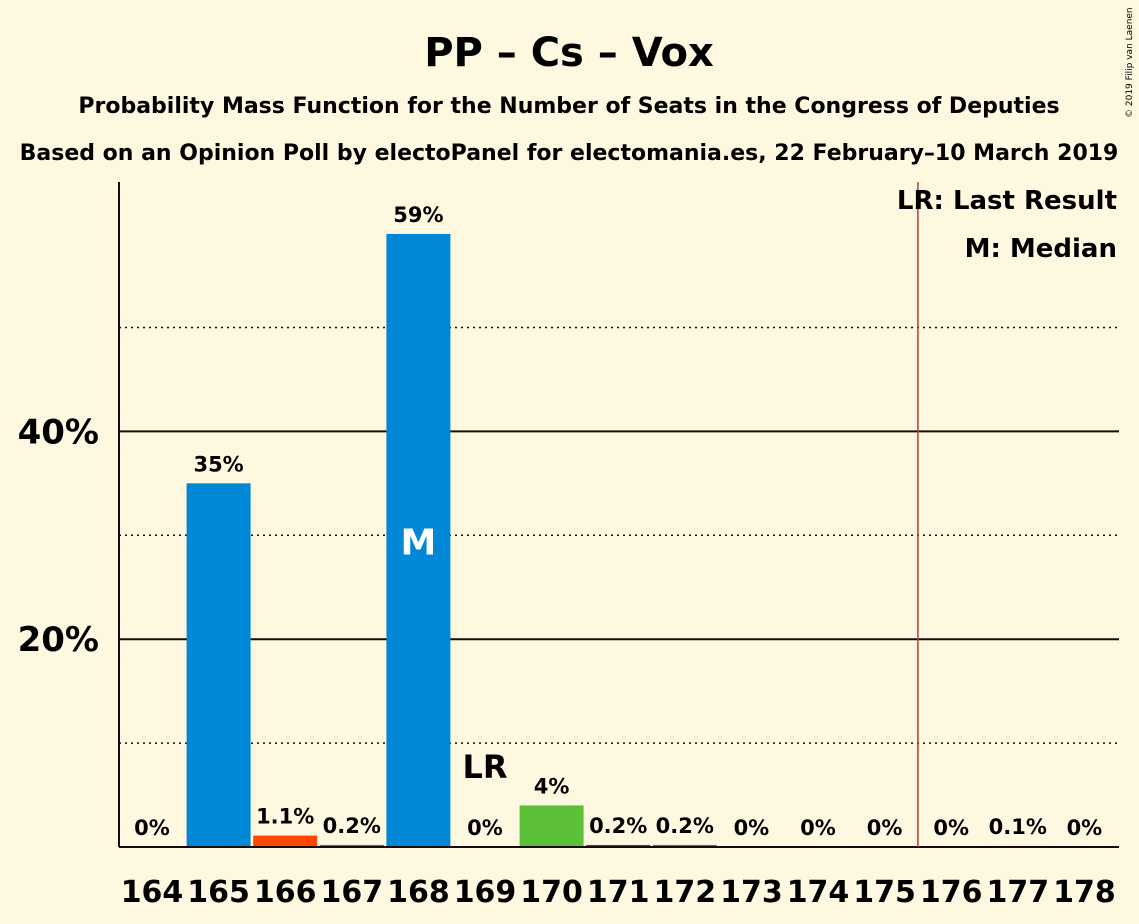  Describe the element at coordinates (218, 464) in the screenshot. I see `value-label-165: 35%` at that location.